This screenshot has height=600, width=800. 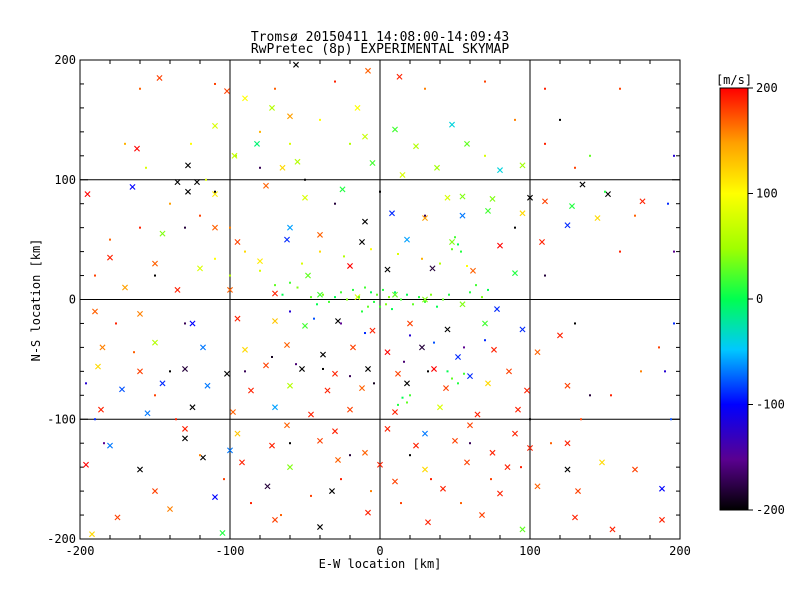 What do you see at coordinates (65, 180) in the screenshot?
I see `y-tick-label: 100` at bounding box center [65, 180].